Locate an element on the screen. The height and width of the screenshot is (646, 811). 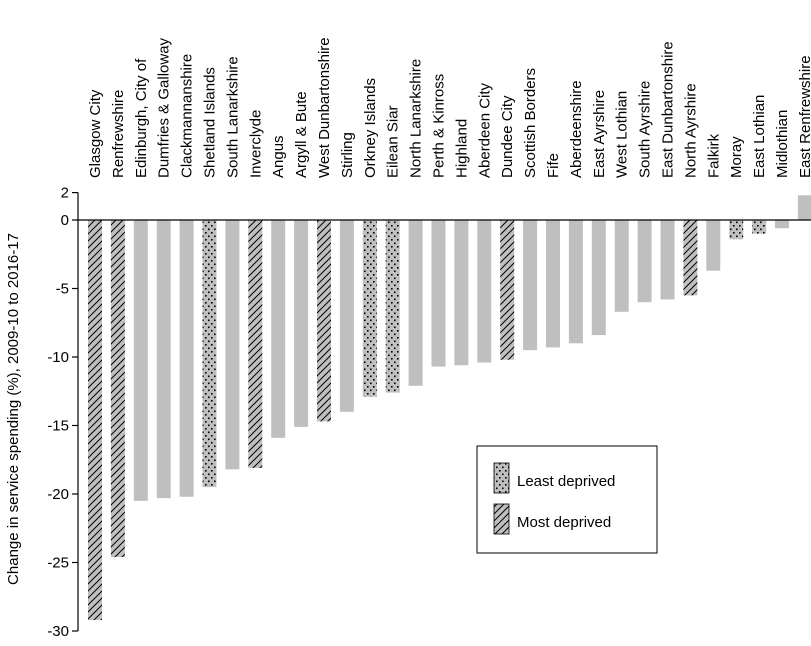
x-tick-label: Orkney Islands is located at coordinates (370, 128).